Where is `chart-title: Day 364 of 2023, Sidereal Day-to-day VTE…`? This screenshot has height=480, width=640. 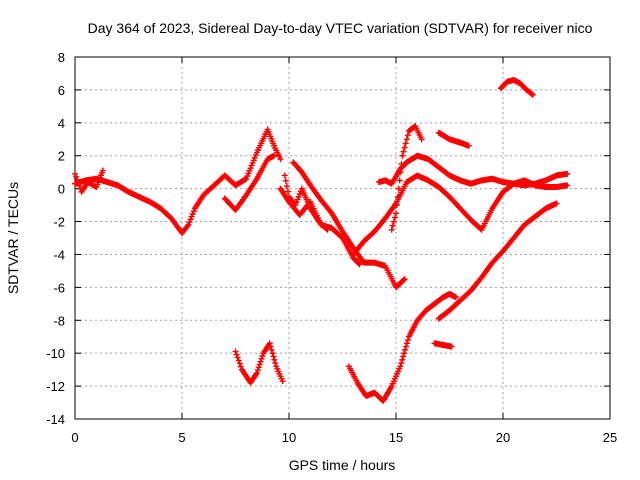
chart-title: Day 364 of 2023, Sidereal Day-to-day VTE… is located at coordinates (340, 28).